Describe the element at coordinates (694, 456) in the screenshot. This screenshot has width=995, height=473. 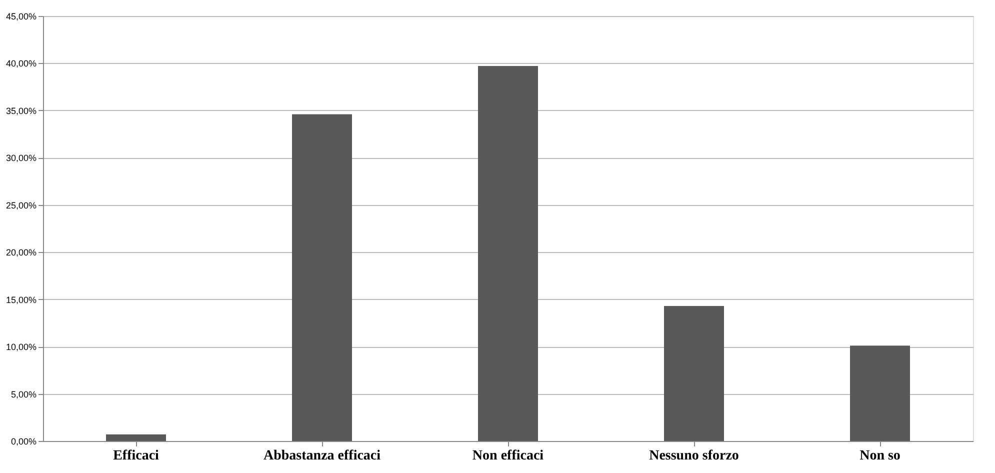
I see `x-tick-label: Nessuno sforzo` at that location.